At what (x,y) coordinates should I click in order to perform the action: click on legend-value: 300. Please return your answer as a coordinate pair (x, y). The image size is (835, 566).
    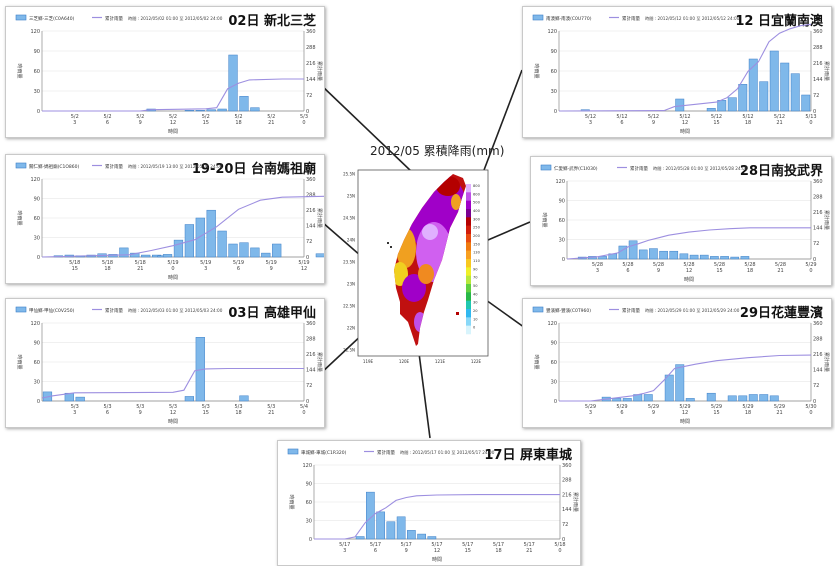
    Looking at the image, I should click on (477, 219).